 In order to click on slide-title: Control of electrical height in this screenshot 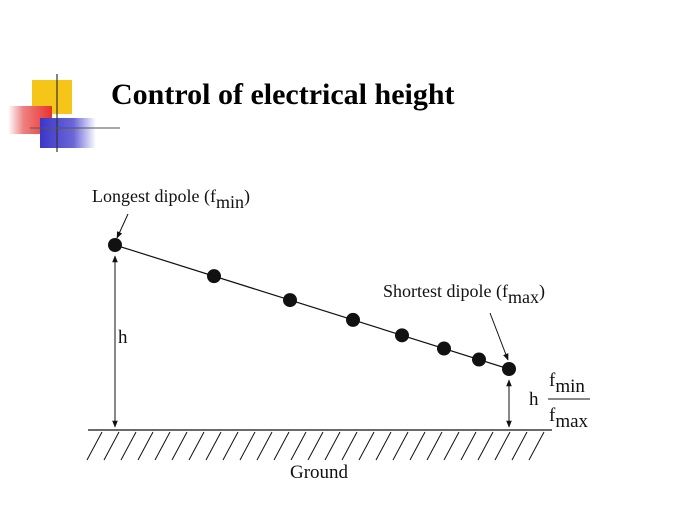, I will do `click(283, 94)`.